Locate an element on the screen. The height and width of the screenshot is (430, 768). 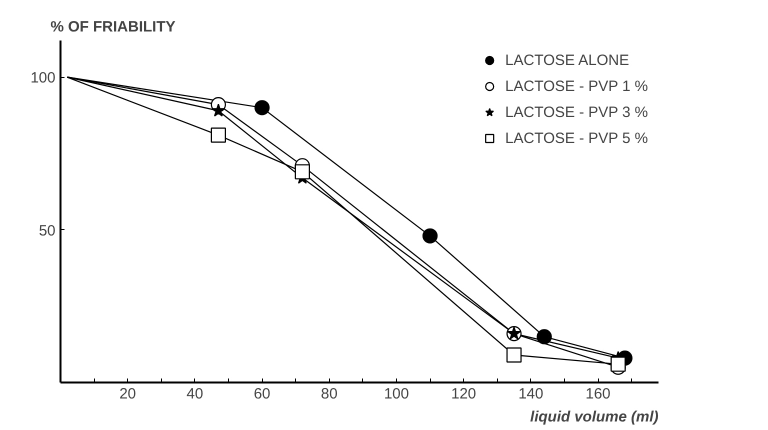
legend-label: LACTOSE - PVP 5 % is located at coordinates (576, 138).